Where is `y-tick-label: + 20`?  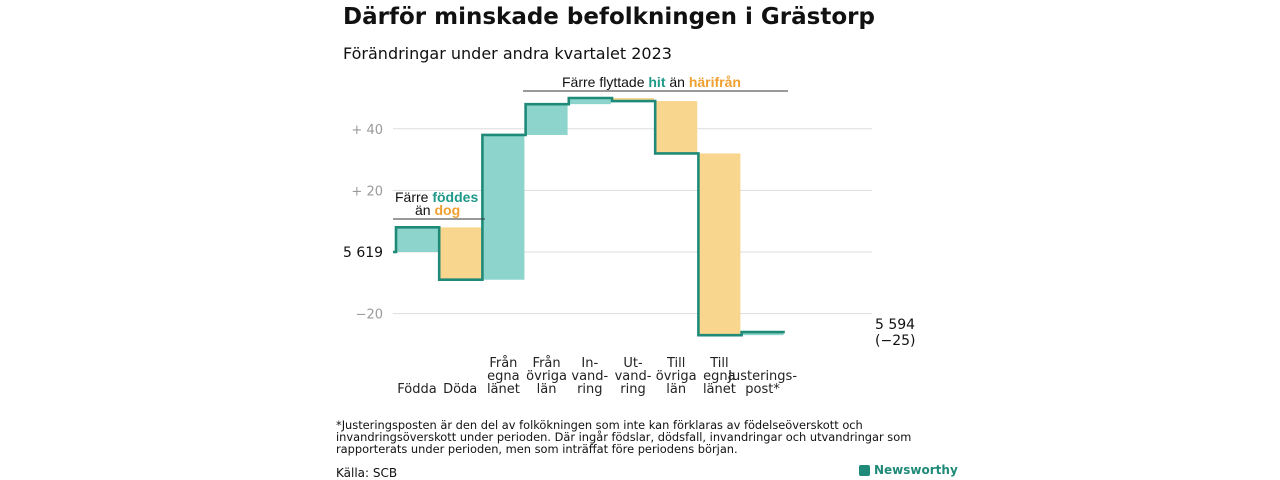
y-tick-label: + 20 is located at coordinates (367, 191).